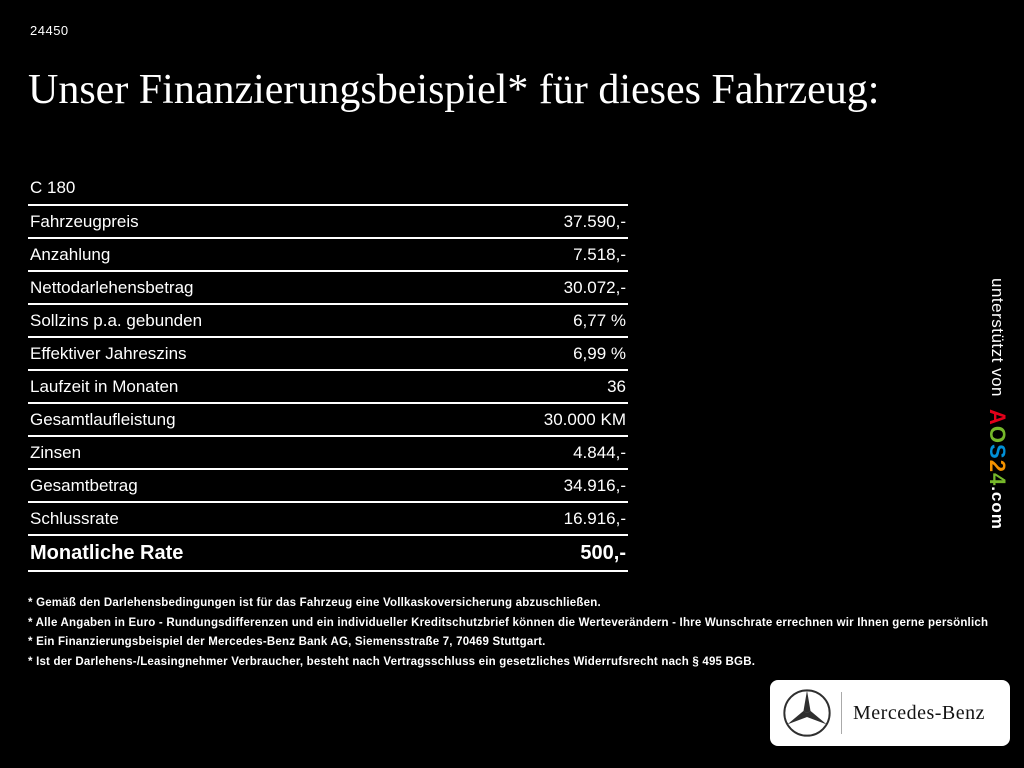 Image resolution: width=1024 pixels, height=768 pixels. I want to click on mercedes-benz-wordmark: Mercedes-Benz, so click(919, 712).